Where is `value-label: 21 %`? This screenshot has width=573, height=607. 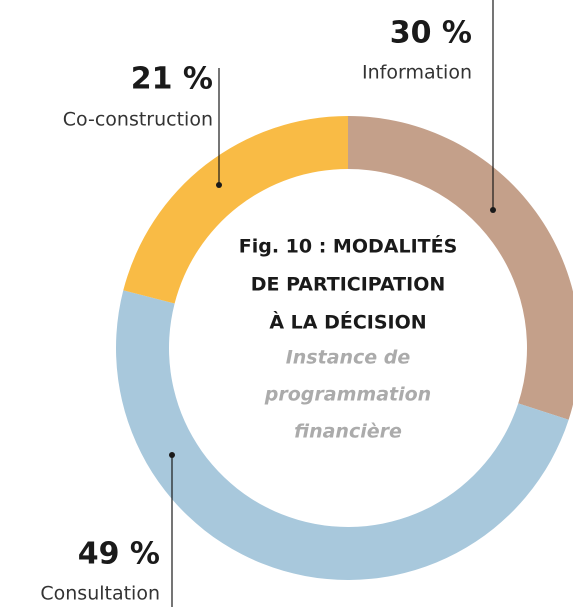 value-label: 21 % is located at coordinates (172, 79).